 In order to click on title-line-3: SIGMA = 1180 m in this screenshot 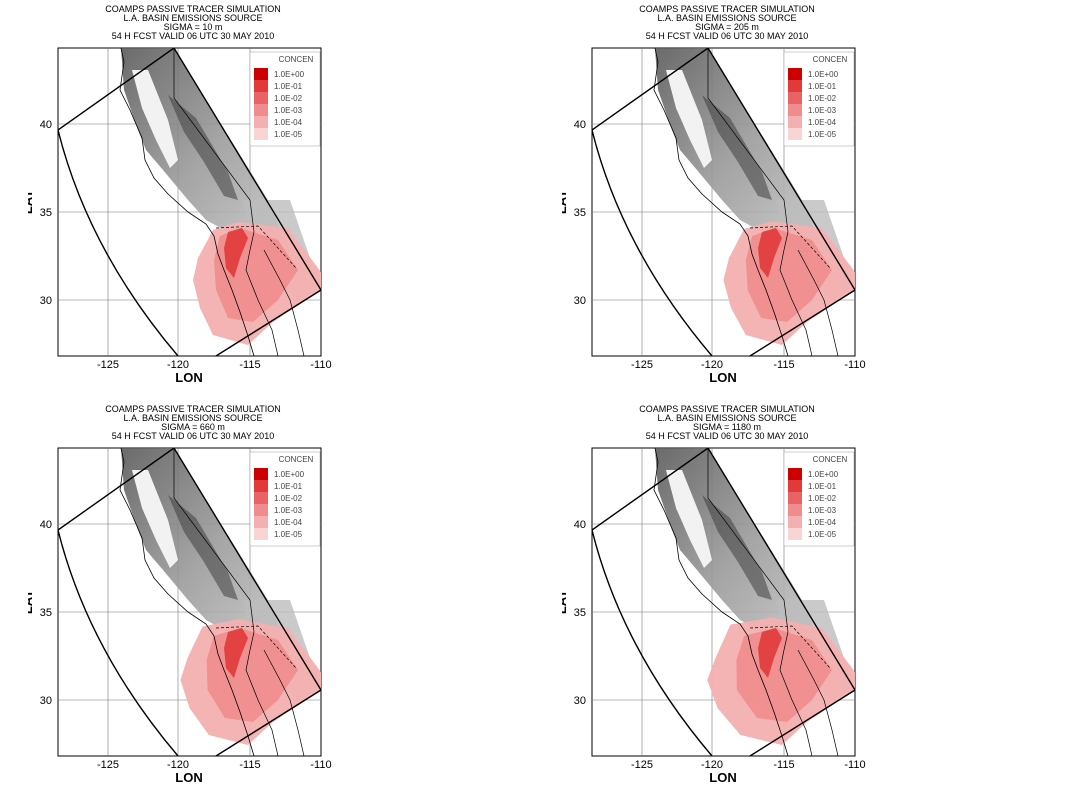, I will do `click(727, 427)`.